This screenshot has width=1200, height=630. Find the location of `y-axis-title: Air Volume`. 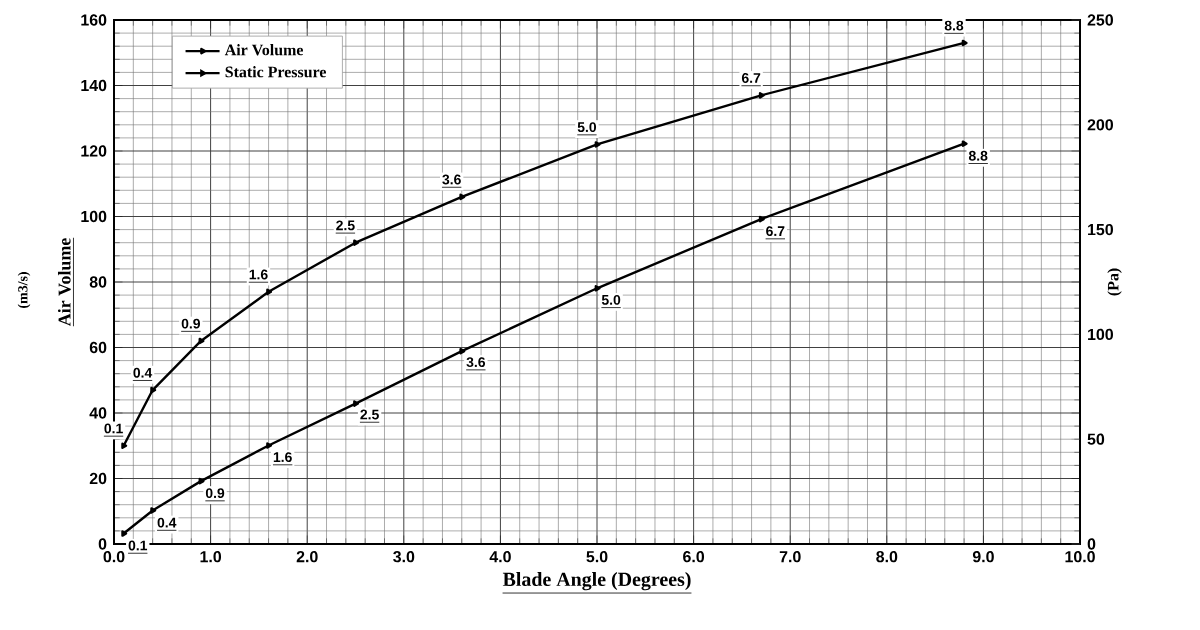

y-axis-title: Air Volume is located at coordinates (64, 282).